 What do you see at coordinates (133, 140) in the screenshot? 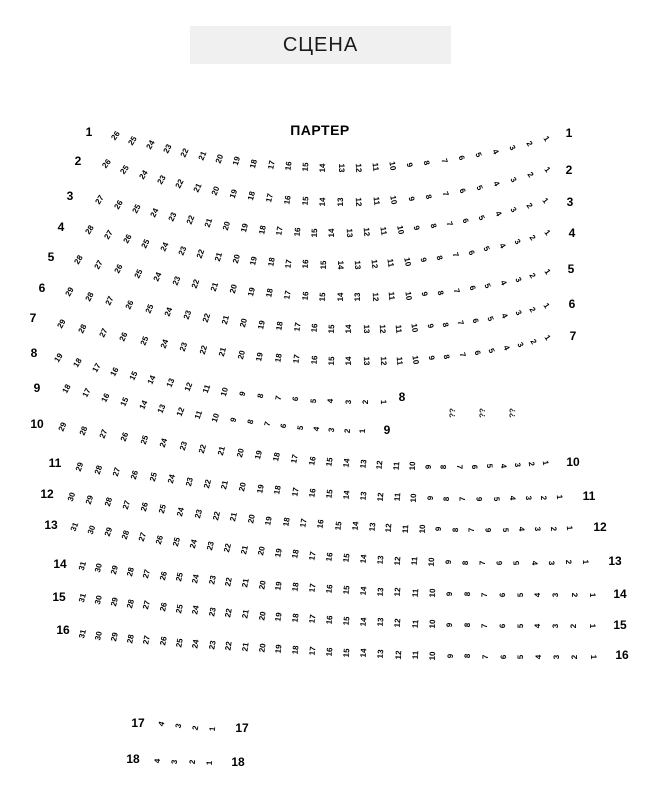
I see `seat: 25` at bounding box center [133, 140].